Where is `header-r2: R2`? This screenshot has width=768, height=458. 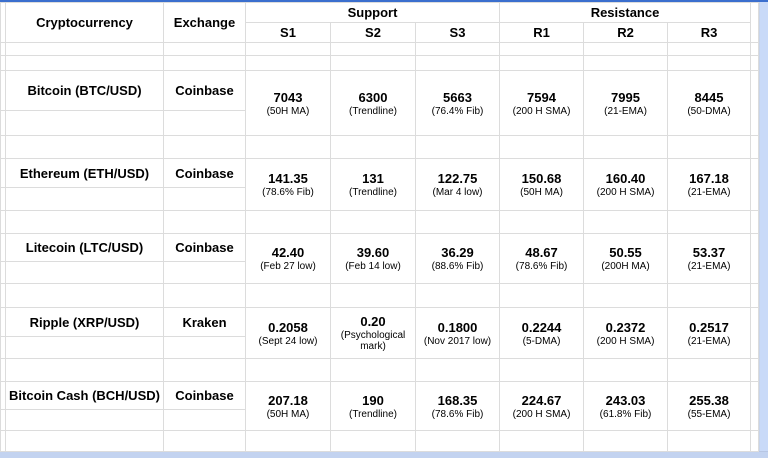 header-r2: R2 is located at coordinates (626, 32).